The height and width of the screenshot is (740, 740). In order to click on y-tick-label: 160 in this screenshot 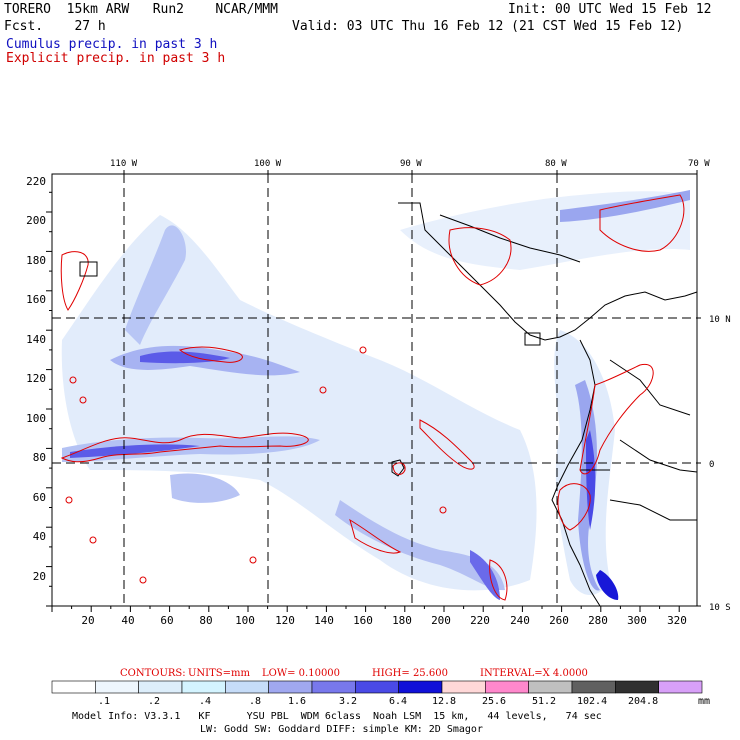, I will do `click(36, 299)`.